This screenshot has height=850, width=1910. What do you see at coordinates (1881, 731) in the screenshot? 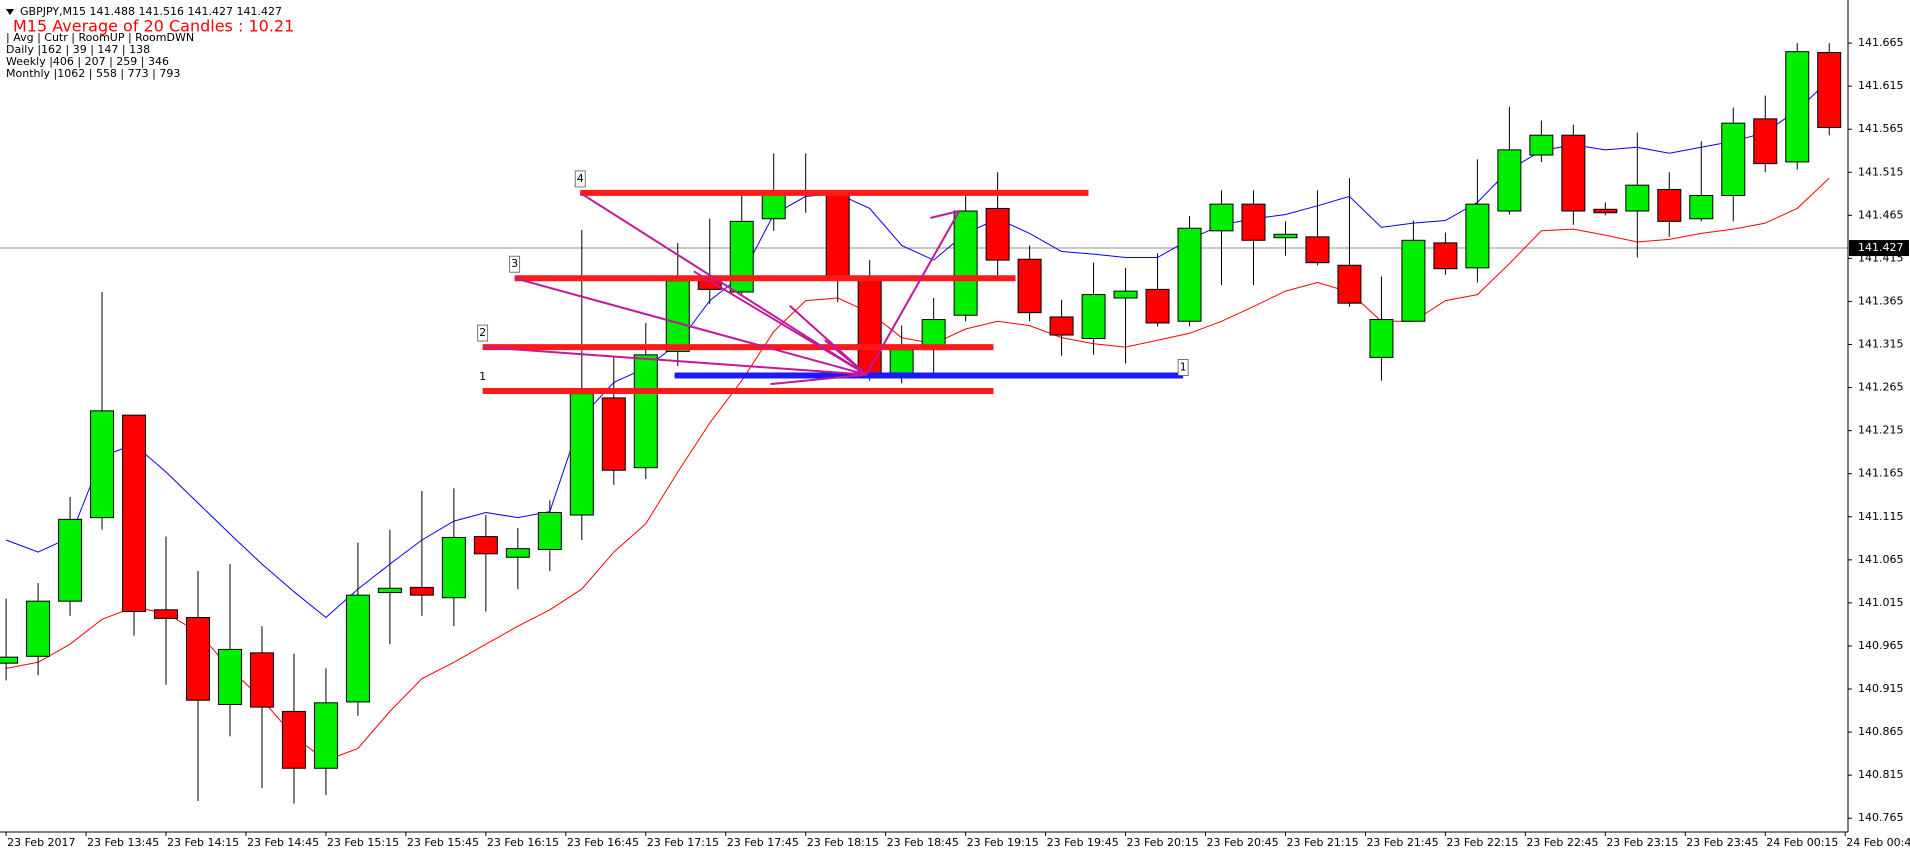
I see `y-tick-label: 140.865` at bounding box center [1881, 731].